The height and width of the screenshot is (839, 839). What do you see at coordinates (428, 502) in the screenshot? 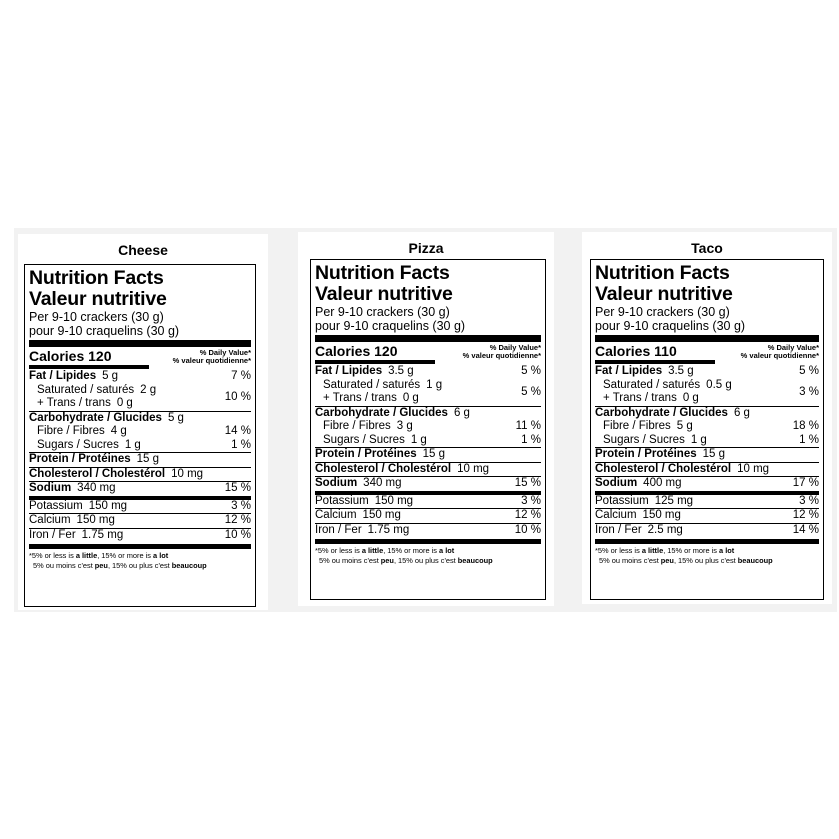
I see `potassium-row: Potassium 150 mg 3 %` at bounding box center [428, 502].